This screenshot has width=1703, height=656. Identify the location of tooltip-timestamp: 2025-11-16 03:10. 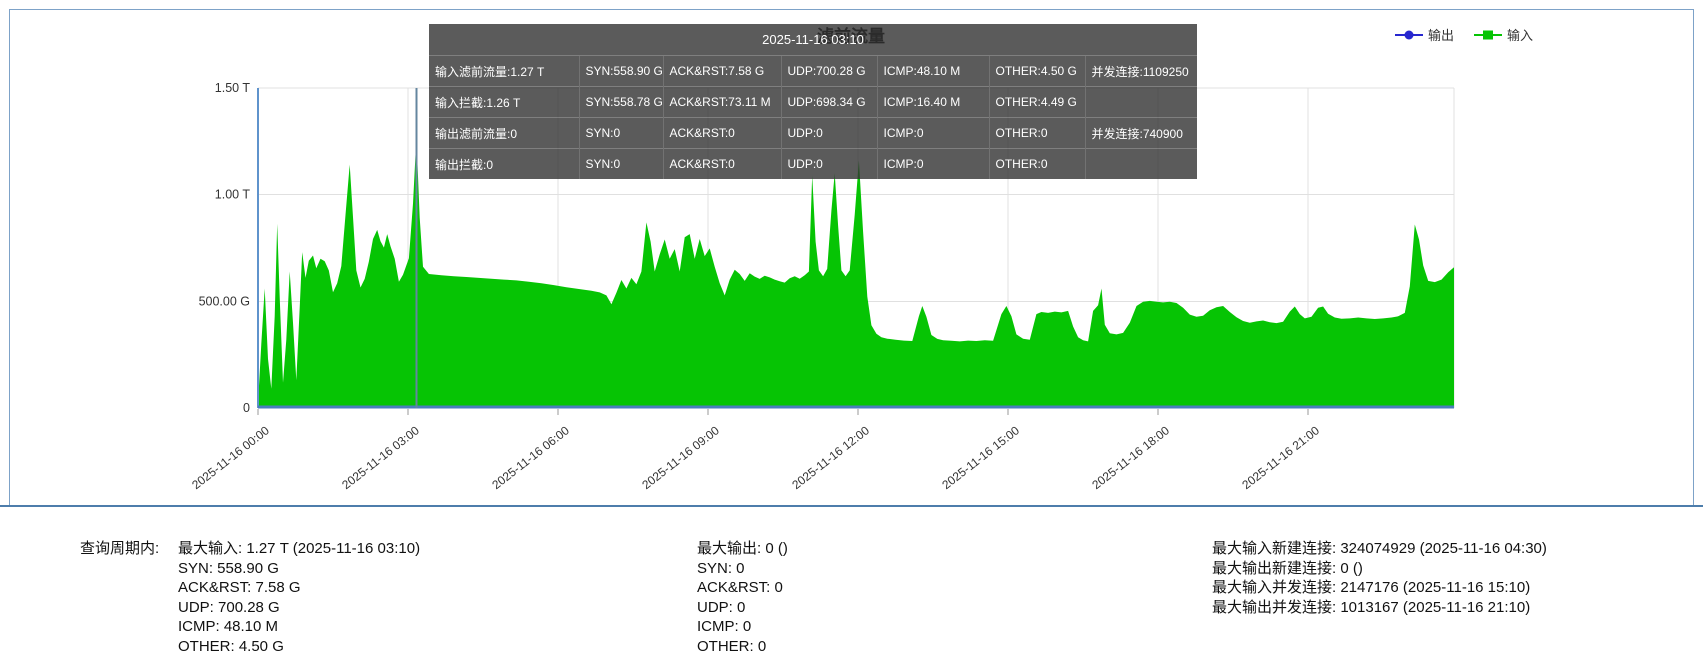
(813, 39).